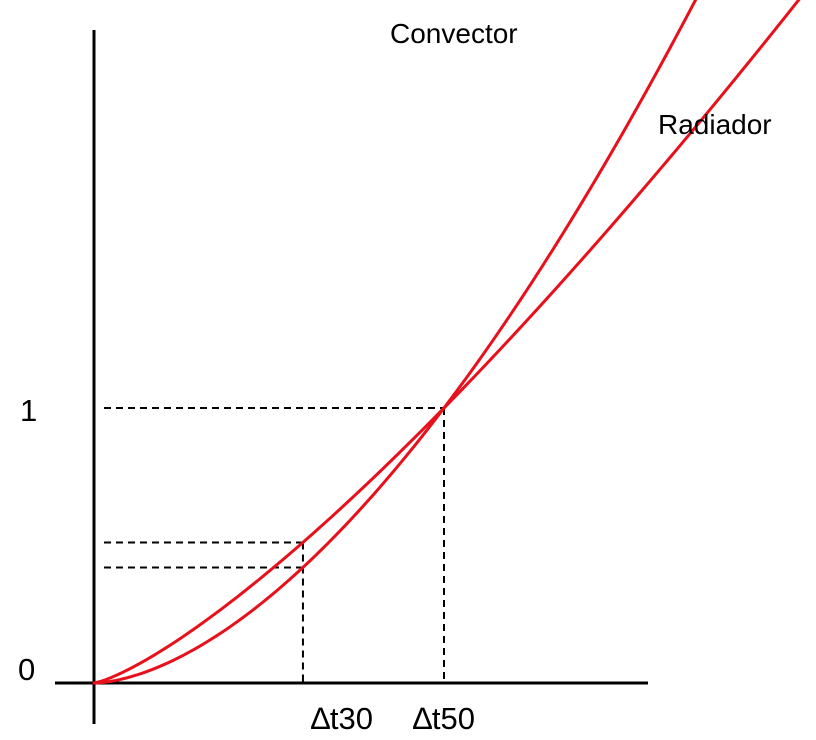  Describe the element at coordinates (715, 124) in the screenshot. I see `radiador-series-label: Radiador` at that location.